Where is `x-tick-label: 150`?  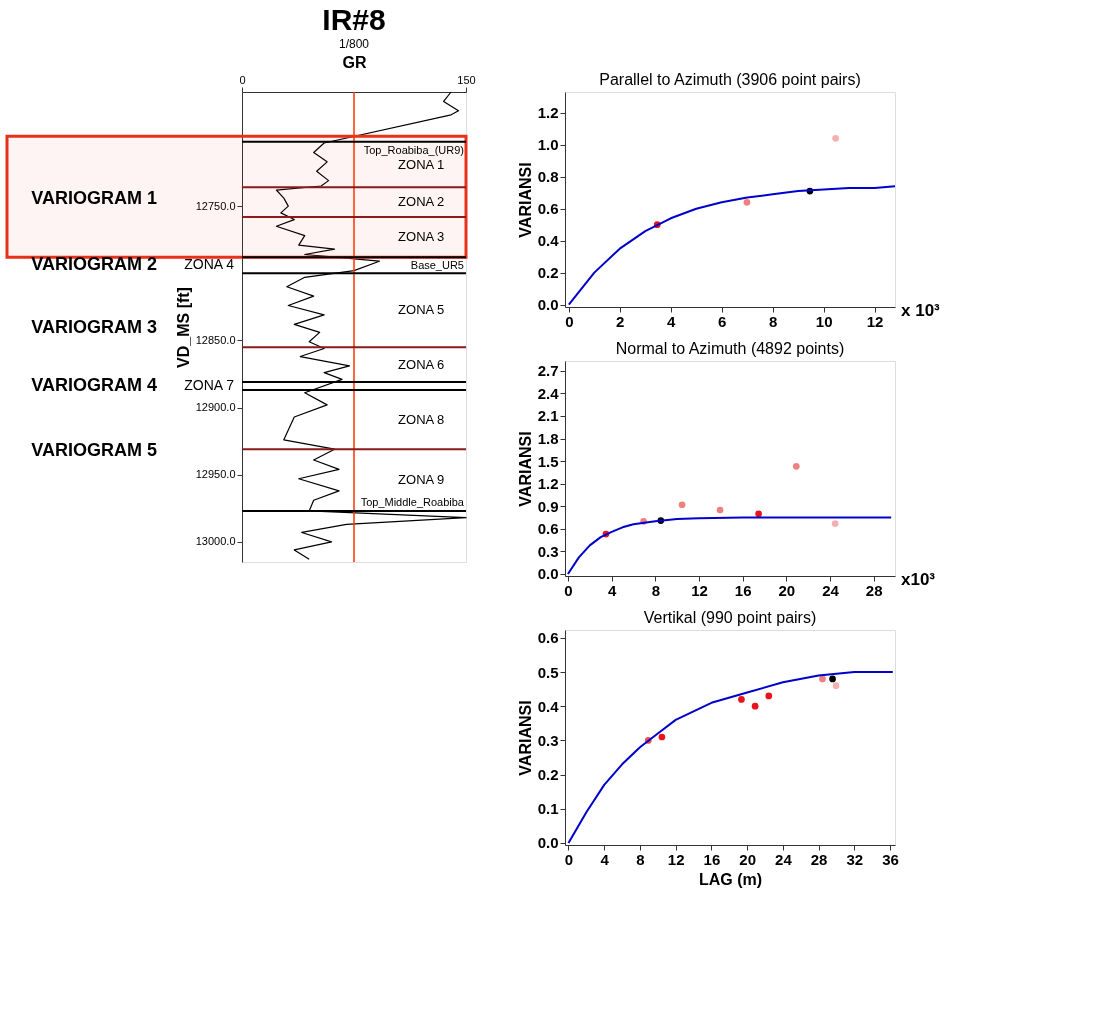 x-tick-label: 150 is located at coordinates (466, 79).